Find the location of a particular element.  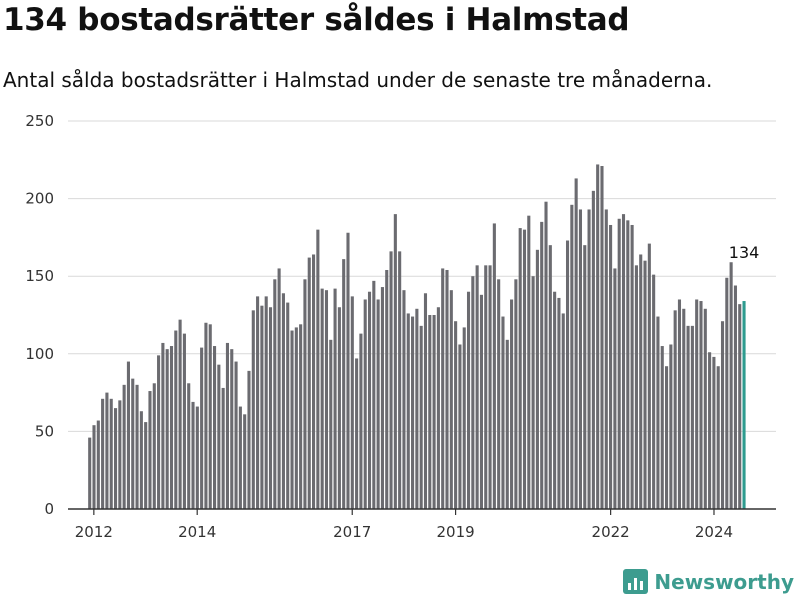

brand-logo: Newsworthy is located at coordinates (708, 581).